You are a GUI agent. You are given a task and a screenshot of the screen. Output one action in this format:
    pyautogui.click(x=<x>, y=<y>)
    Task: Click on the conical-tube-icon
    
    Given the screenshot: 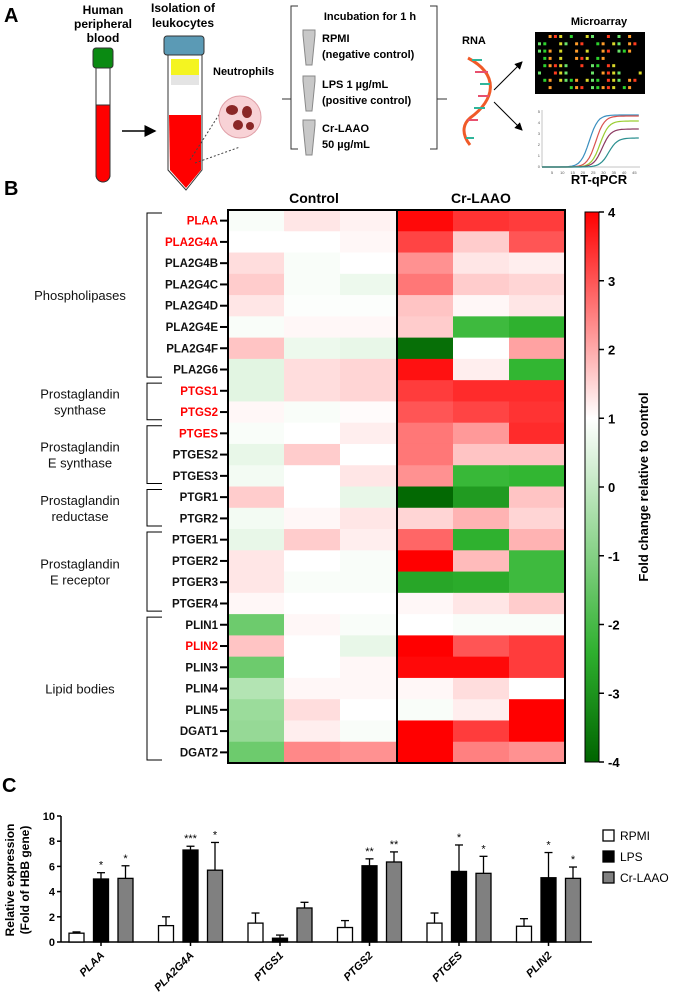 What is the action you would take?
    pyautogui.click(x=184, y=113)
    